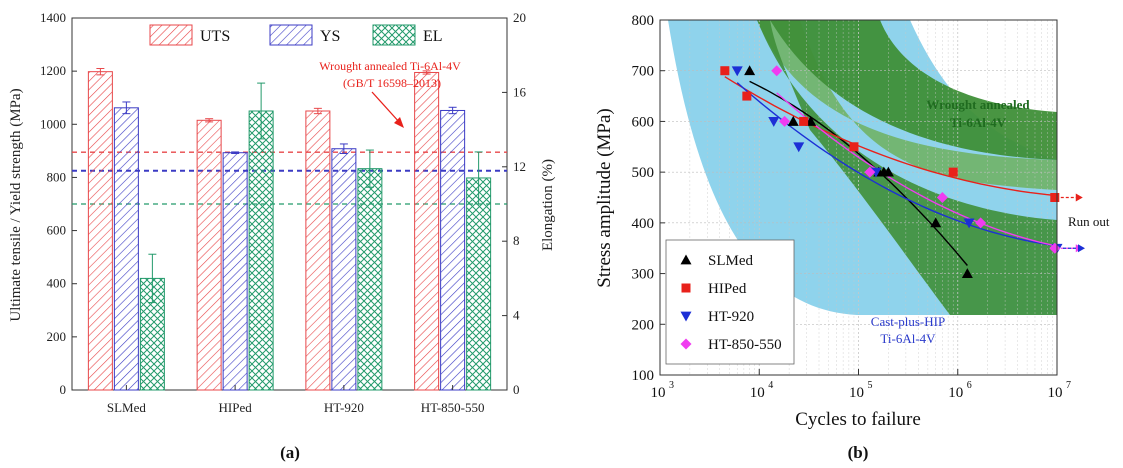  I want to click on legend-swatch-ys, so click(291, 35).